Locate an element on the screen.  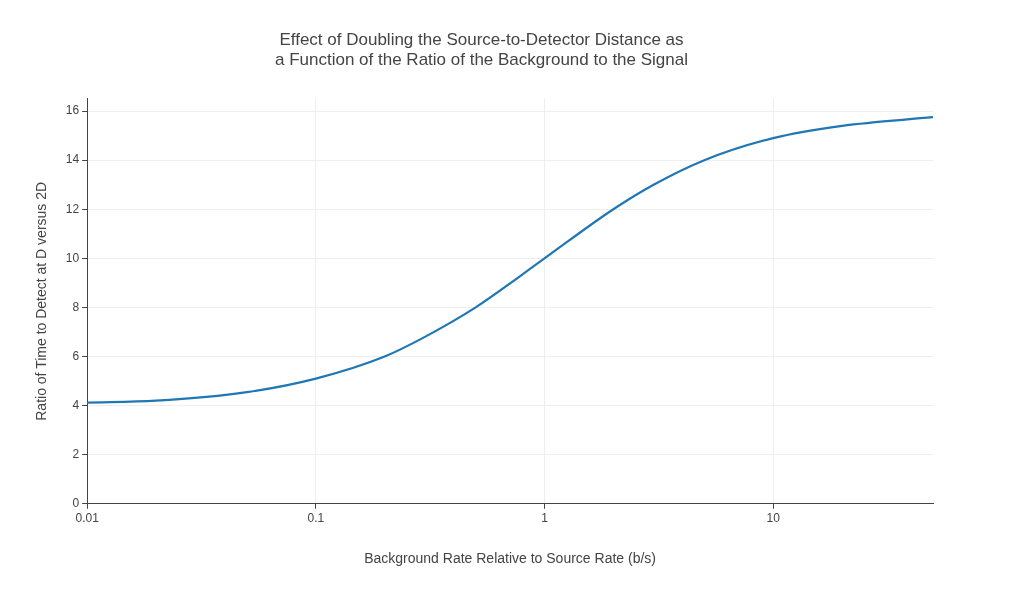
y-tick-label: 0 is located at coordinates (76, 503).